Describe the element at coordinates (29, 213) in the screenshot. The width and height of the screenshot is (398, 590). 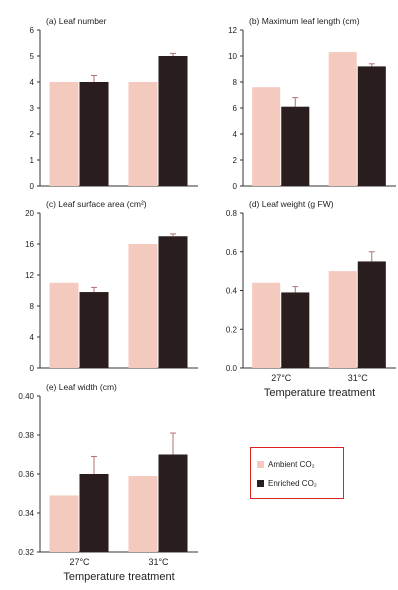
I see `y-tick-label: 20` at that location.